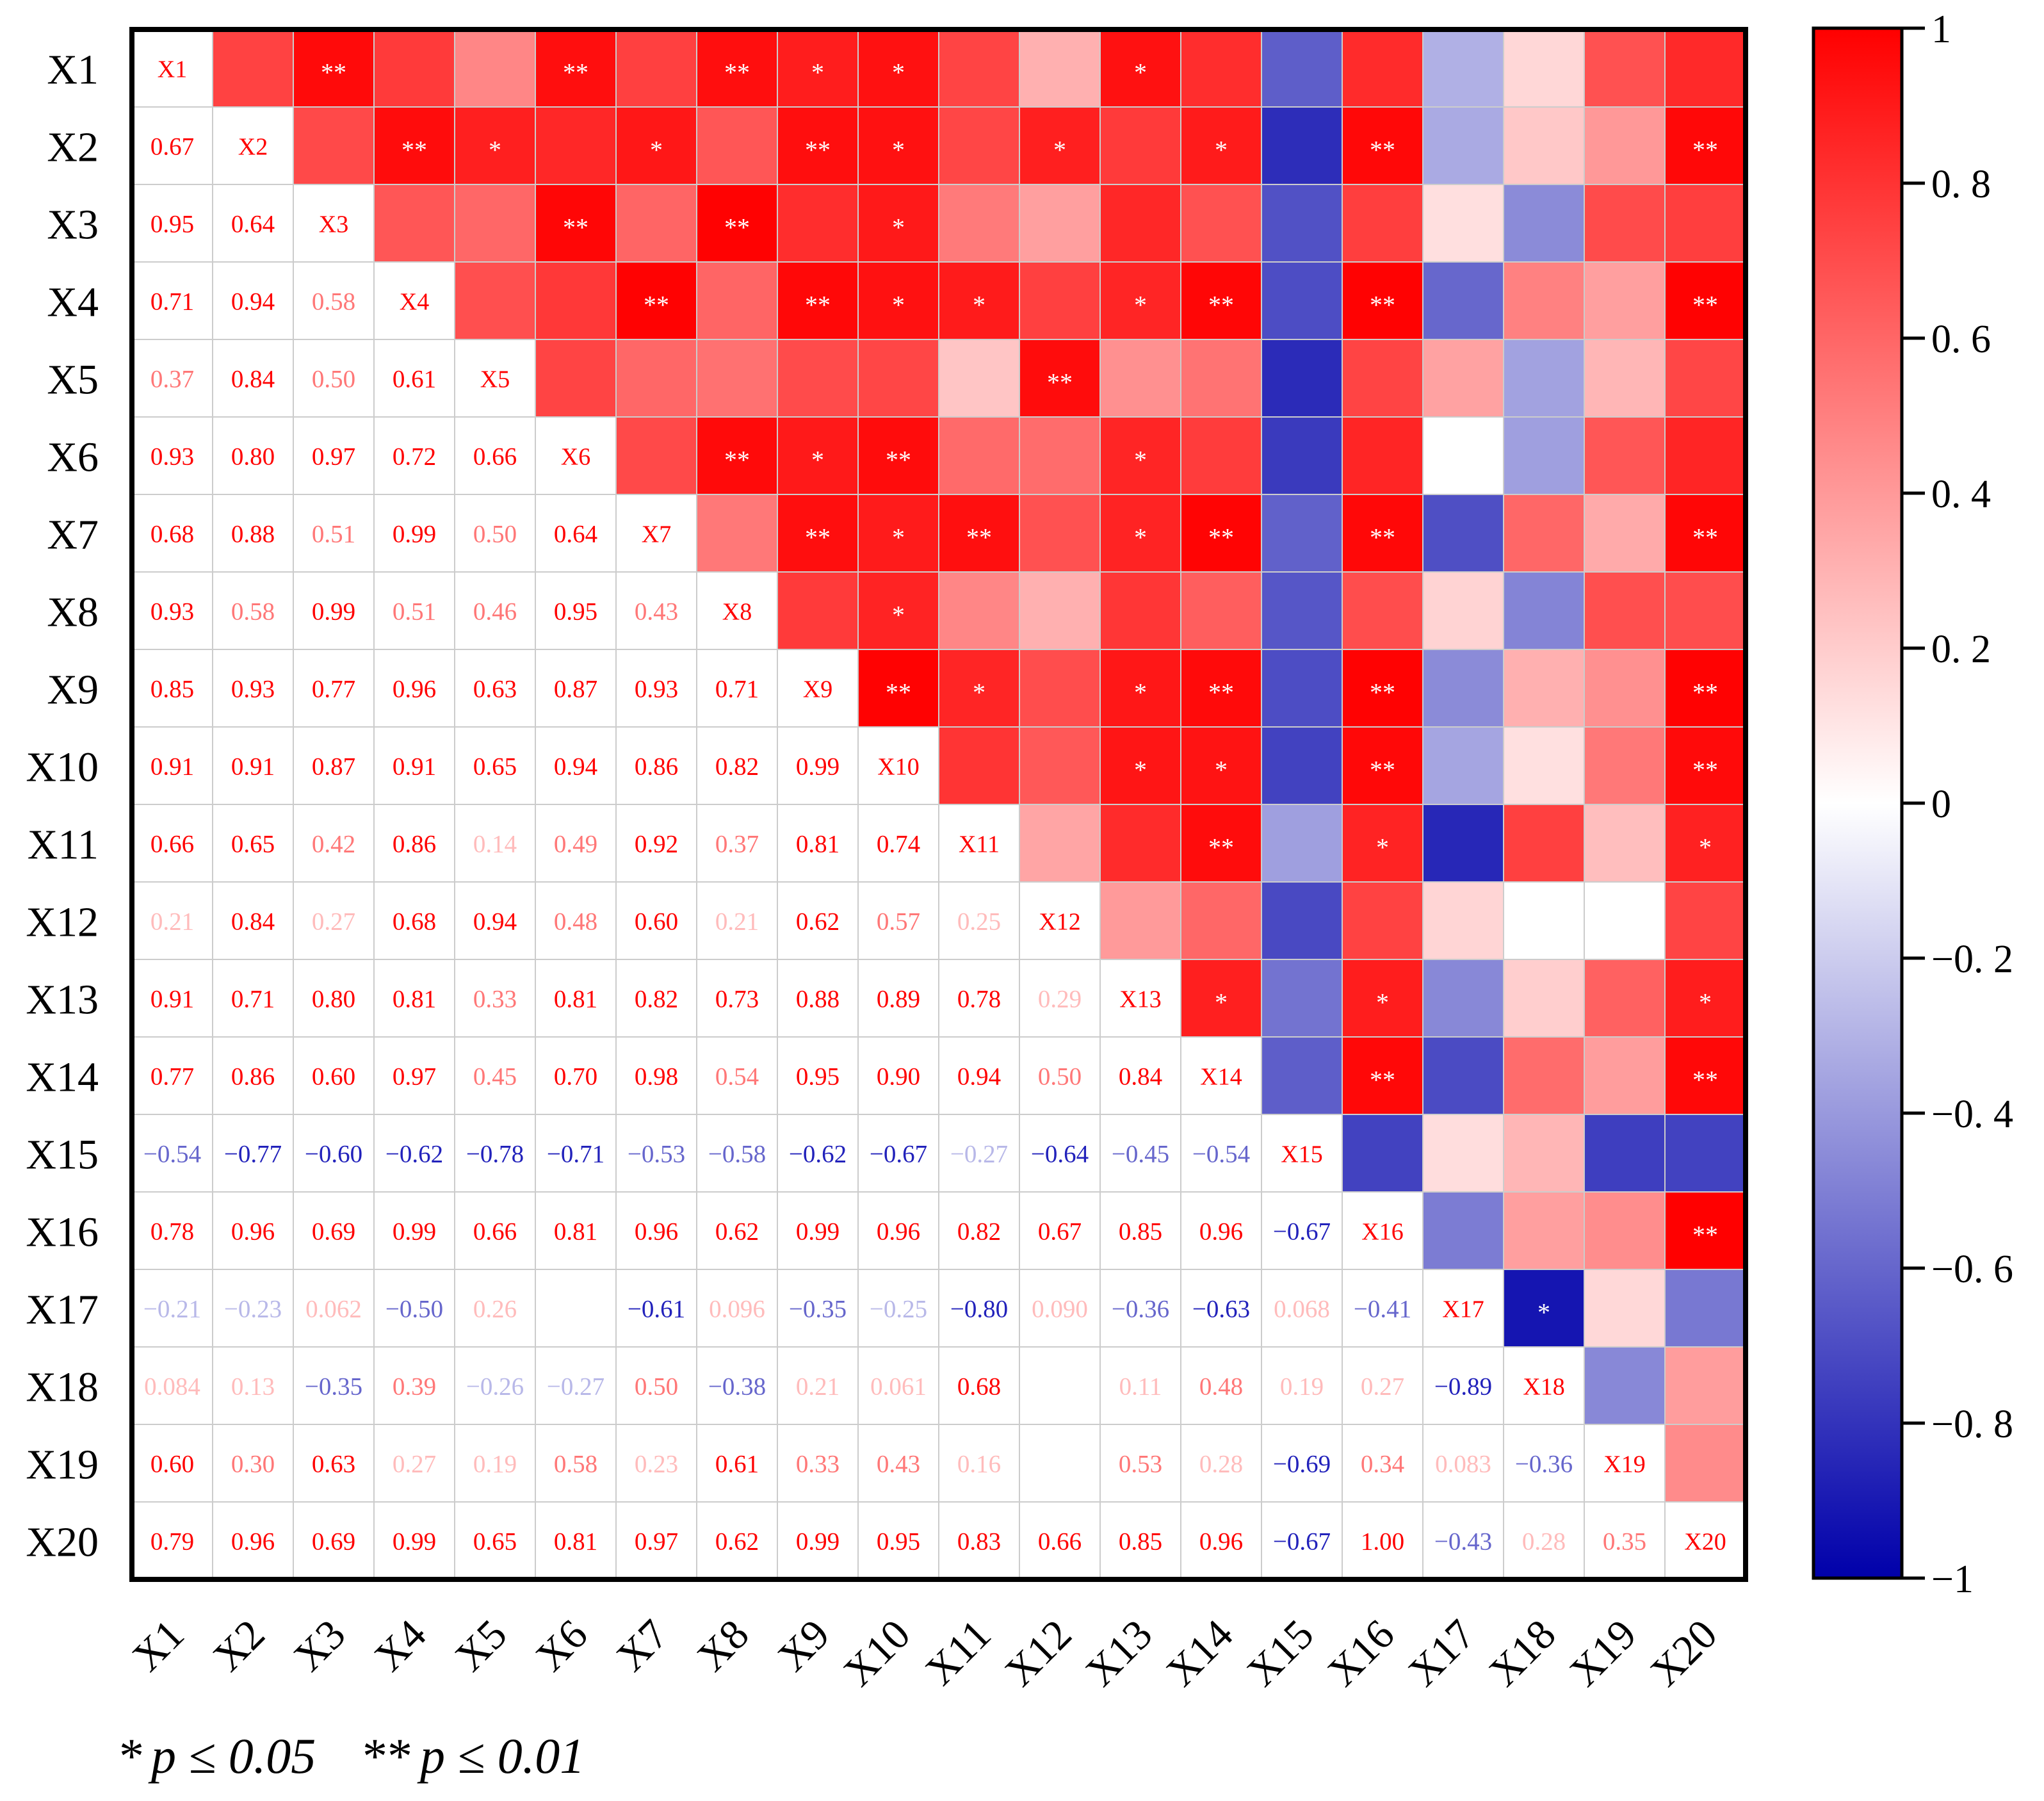 Image resolution: width=2044 pixels, height=1801 pixels. What do you see at coordinates (898, 223) in the screenshot?
I see `cell-X3-X10` at bounding box center [898, 223].